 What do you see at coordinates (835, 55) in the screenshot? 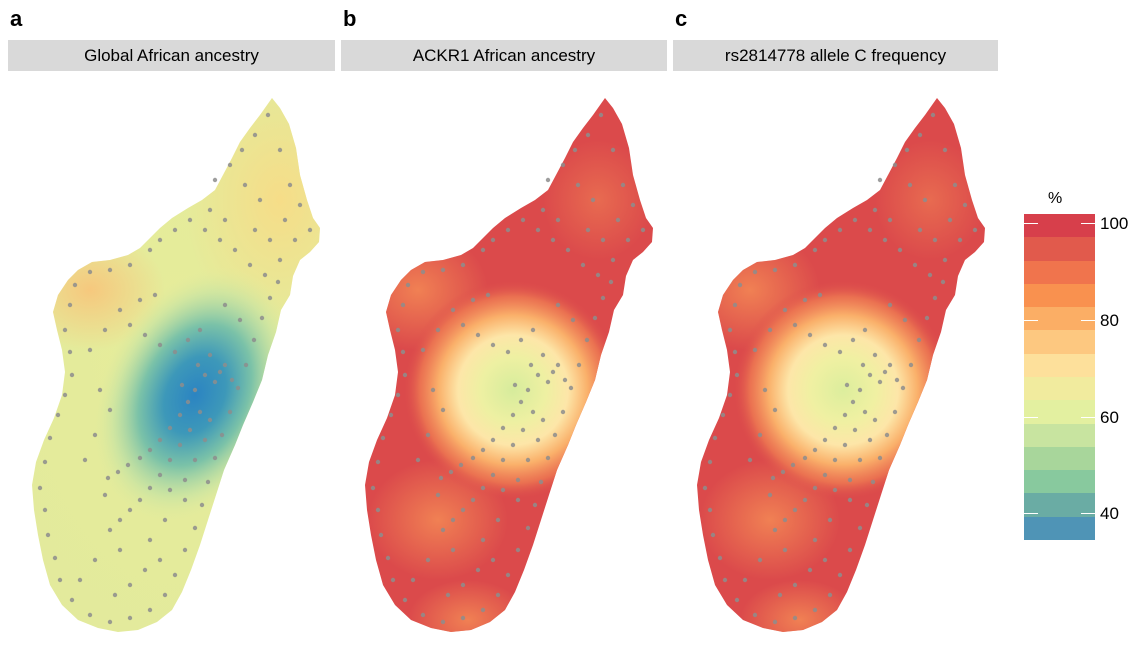
I see `panel-title-rs2814778-allele-c-frequency: rs2814778 allele C frequency` at bounding box center [835, 55].